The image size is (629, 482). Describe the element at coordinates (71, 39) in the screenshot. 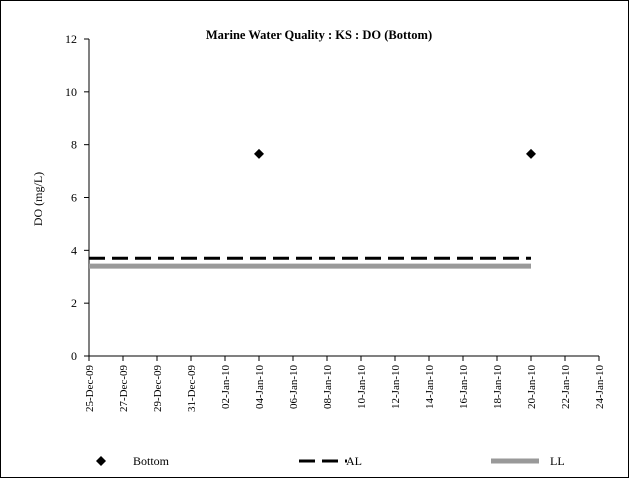

I see `y-tick-label: 12` at that location.